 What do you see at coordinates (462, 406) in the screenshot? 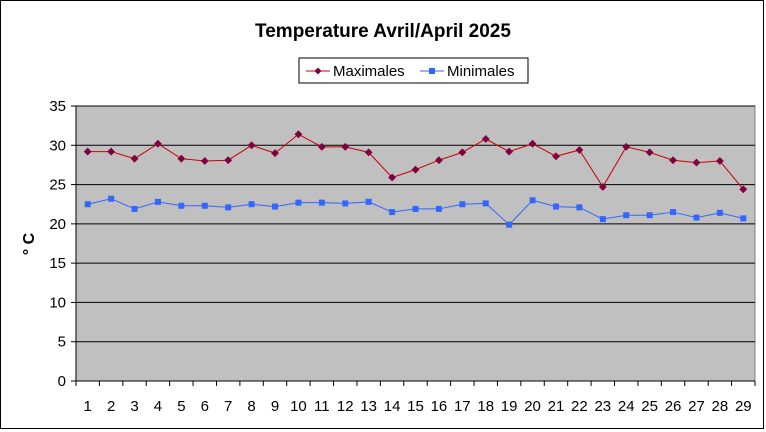
I see `x-tick-label-17: 17` at bounding box center [462, 406].